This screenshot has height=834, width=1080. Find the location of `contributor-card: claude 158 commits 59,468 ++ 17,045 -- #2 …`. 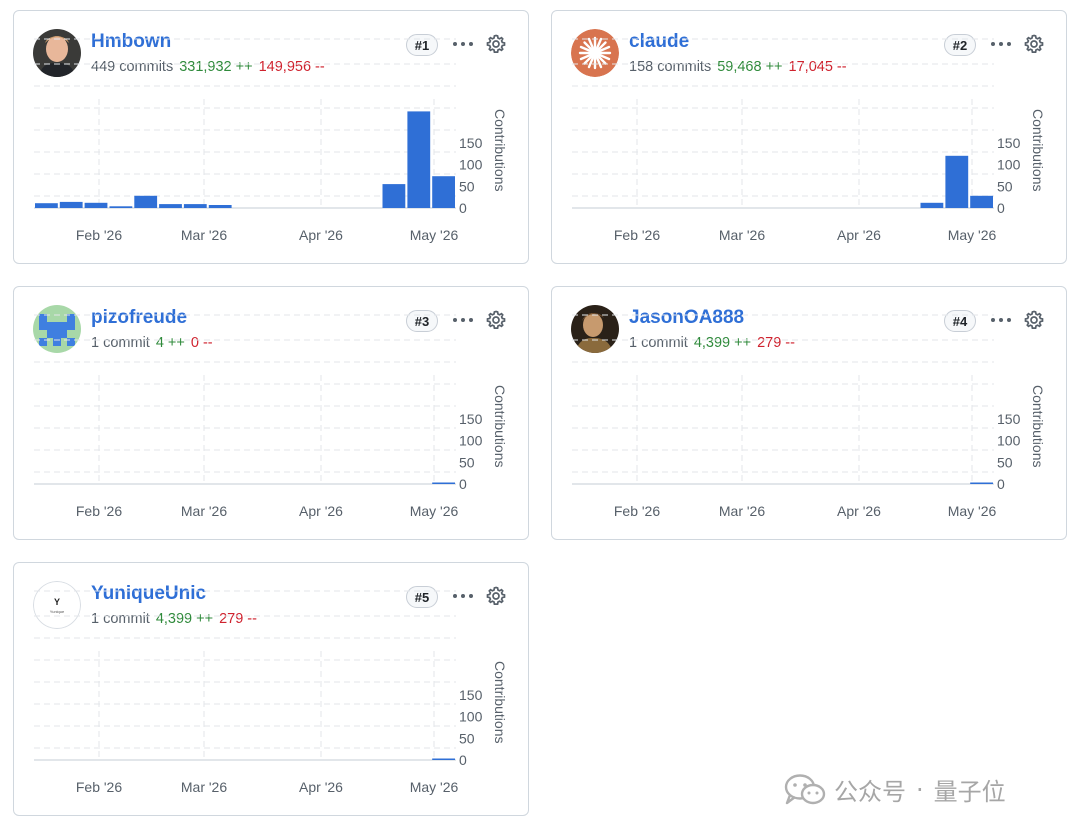

contributor-card: claude 158 commits 59,468 ++ 17,045 -- #2 … is located at coordinates (809, 137).